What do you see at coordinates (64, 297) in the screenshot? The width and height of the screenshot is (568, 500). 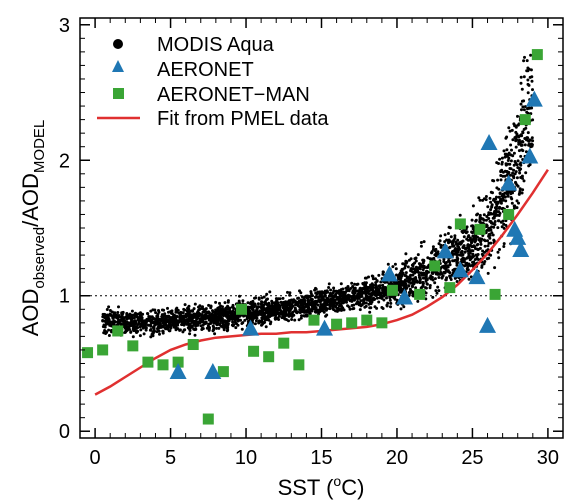 I see `y-tick-label: 1` at bounding box center [64, 297].